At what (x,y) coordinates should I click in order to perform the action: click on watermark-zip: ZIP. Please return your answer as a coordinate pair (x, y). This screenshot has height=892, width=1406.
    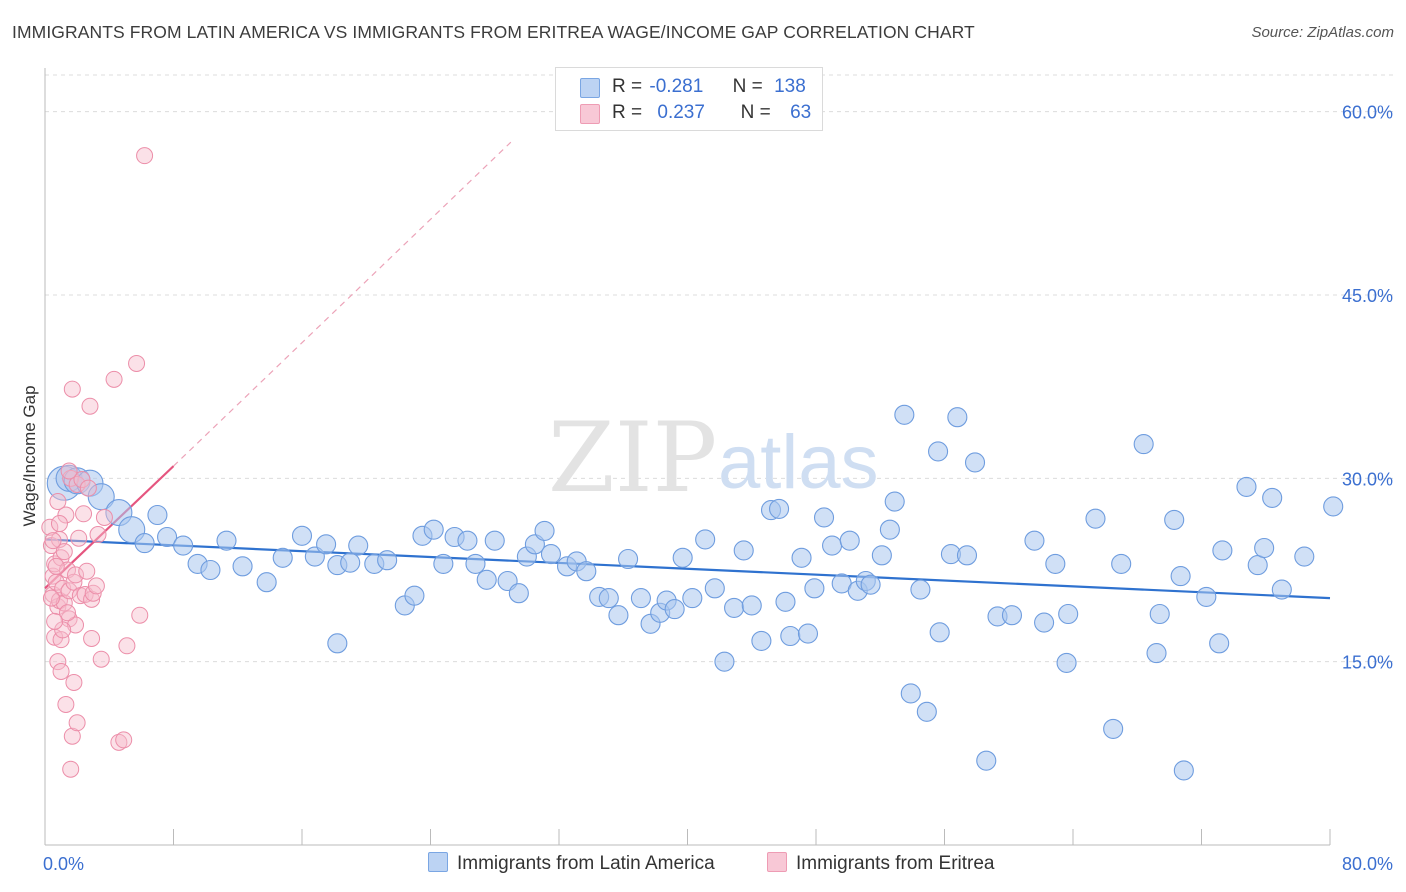
    Looking at the image, I should click on (632, 458).